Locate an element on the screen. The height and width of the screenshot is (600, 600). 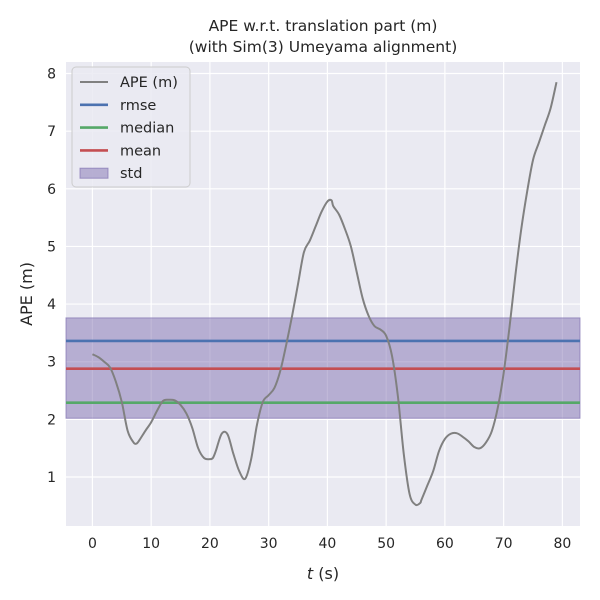
legend-label: mean is located at coordinates (140, 151).